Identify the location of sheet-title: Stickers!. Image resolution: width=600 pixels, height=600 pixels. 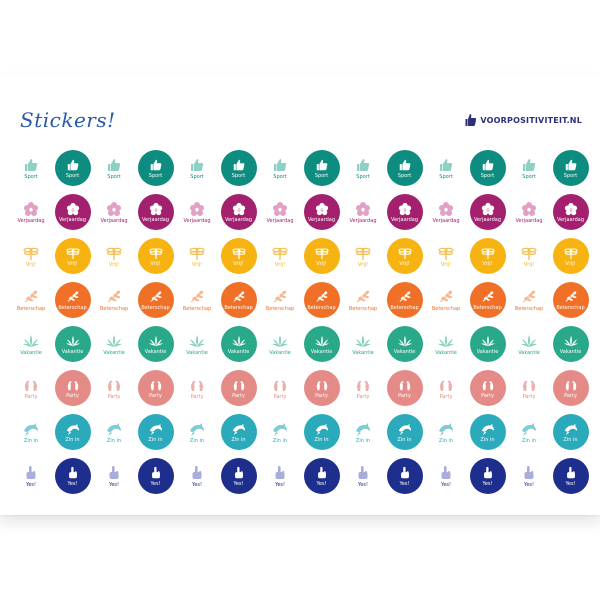
(68, 120).